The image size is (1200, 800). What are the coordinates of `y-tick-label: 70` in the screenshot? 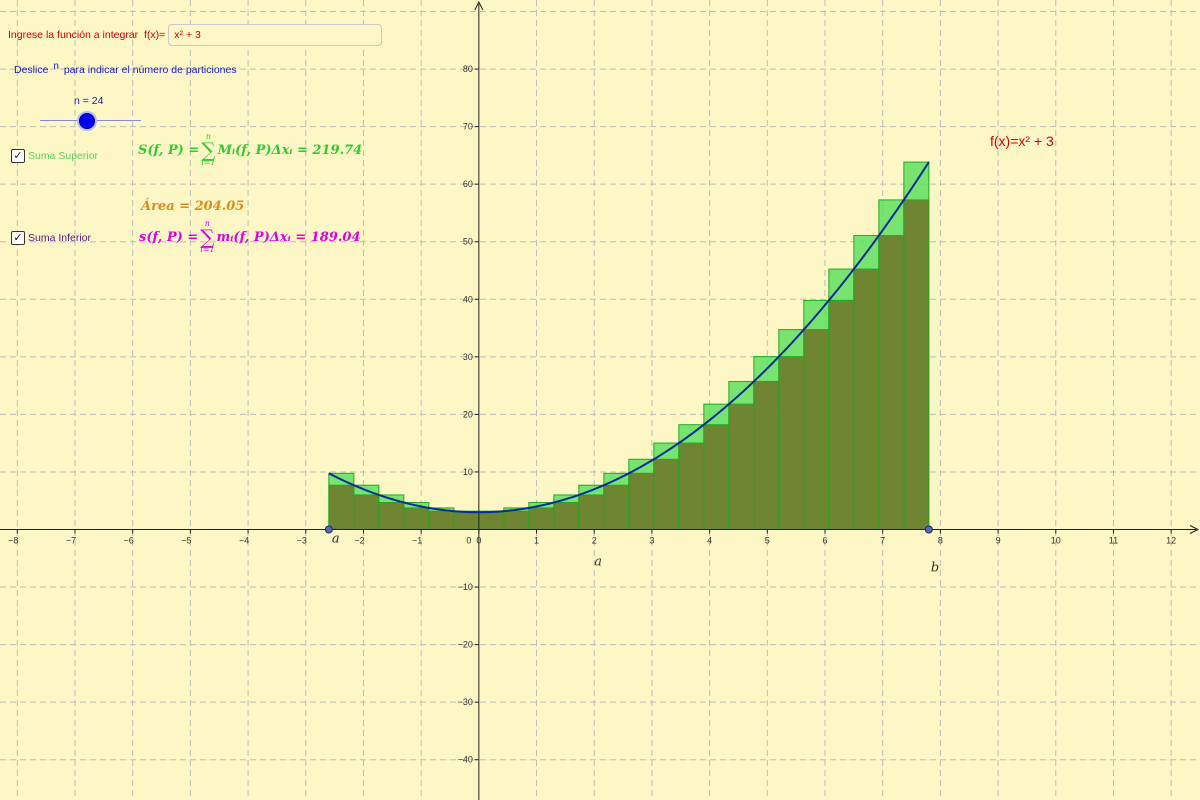 It's located at (468, 127).